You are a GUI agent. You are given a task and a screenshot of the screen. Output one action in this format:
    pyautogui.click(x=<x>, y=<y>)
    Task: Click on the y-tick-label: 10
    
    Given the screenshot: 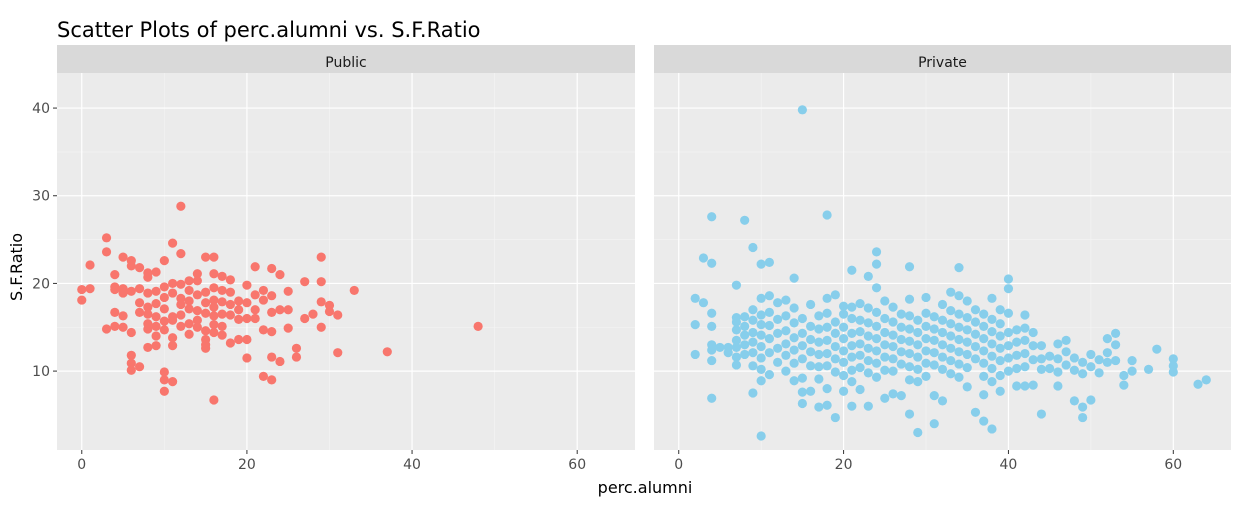 What is the action you would take?
    pyautogui.click(x=41, y=372)
    